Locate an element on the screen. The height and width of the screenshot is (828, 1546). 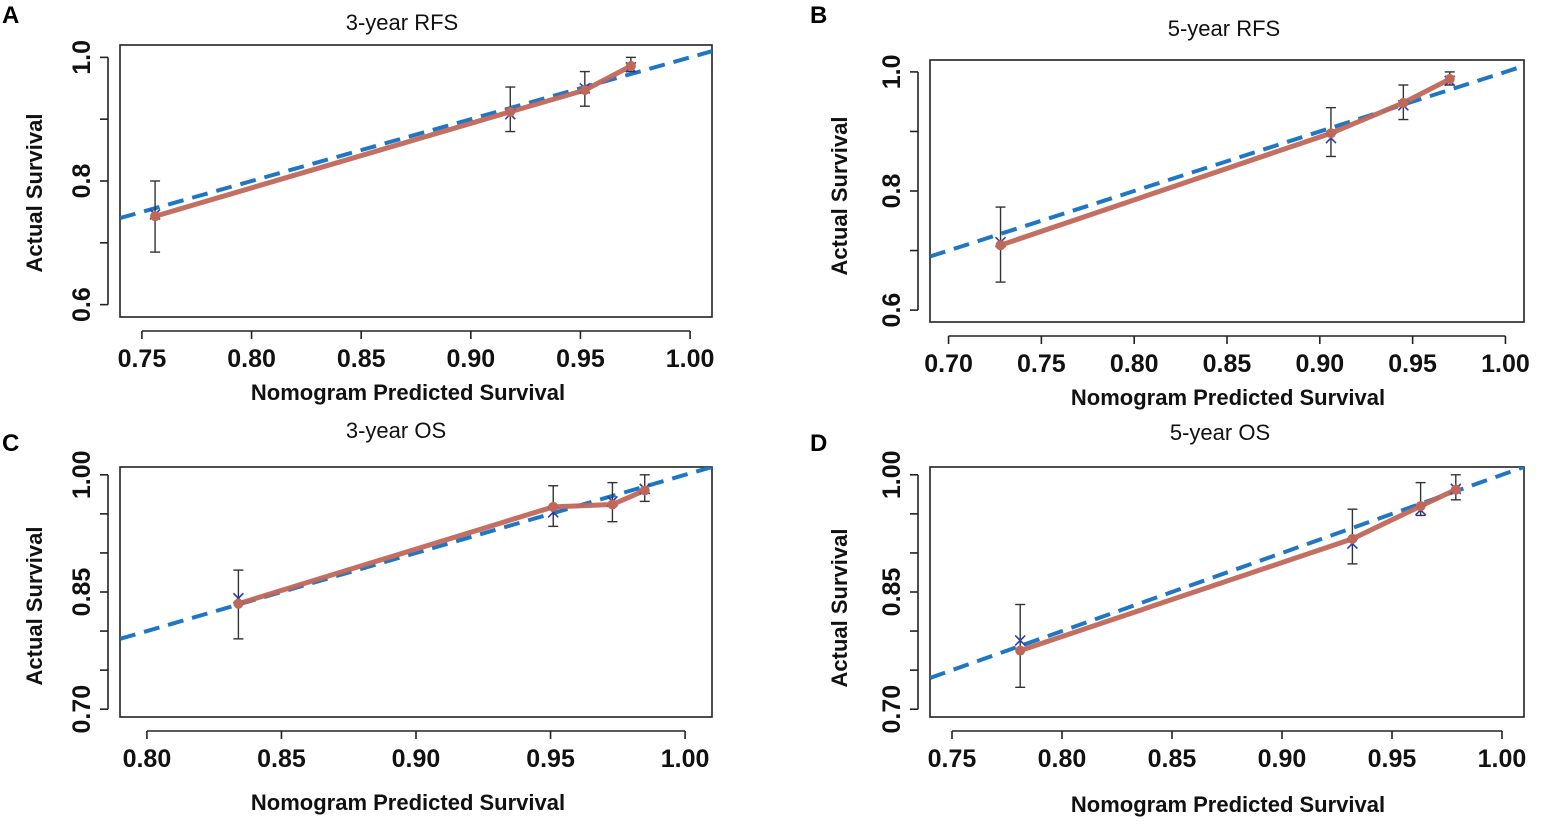
plot-area-c is located at coordinates (416, 554).